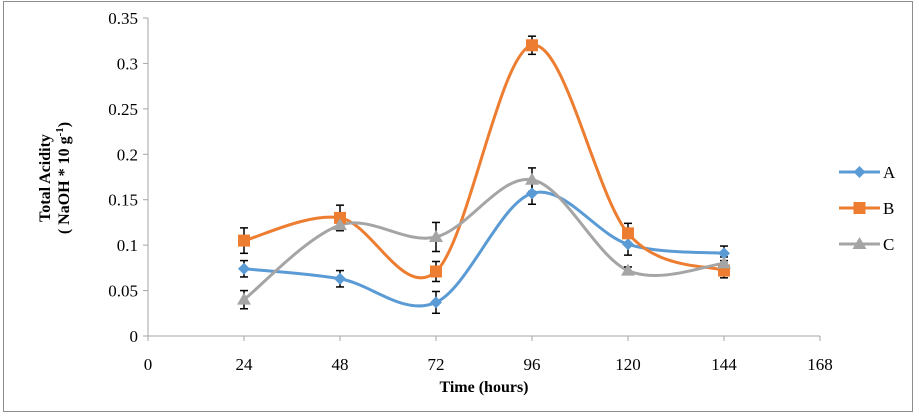  Describe the element at coordinates (134, 336) in the screenshot. I see `y-tick-label: 0` at that location.